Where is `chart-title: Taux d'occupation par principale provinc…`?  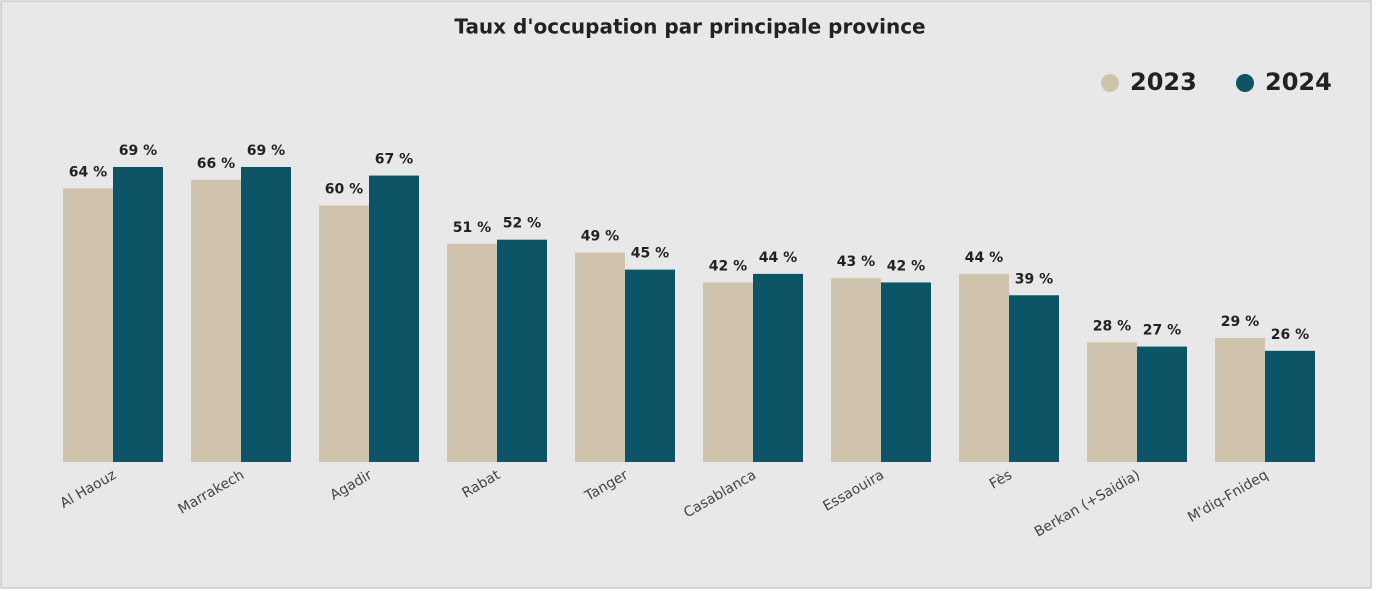
chart-title: Taux d'occupation par principale provinc… is located at coordinates (689, 27).